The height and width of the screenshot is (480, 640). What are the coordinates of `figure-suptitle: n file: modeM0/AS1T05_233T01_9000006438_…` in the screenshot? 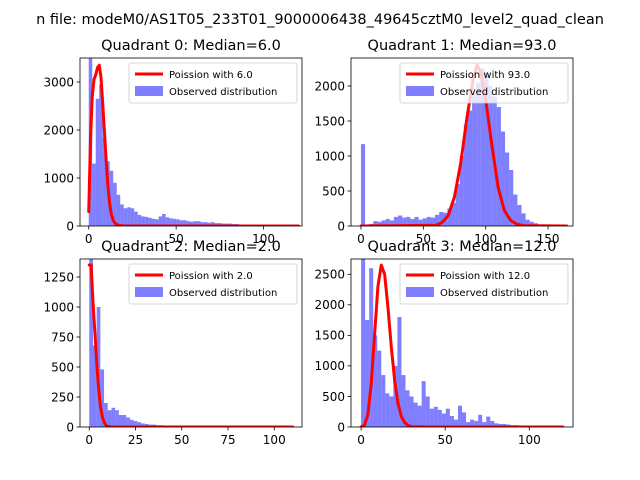 It's located at (320, 20).